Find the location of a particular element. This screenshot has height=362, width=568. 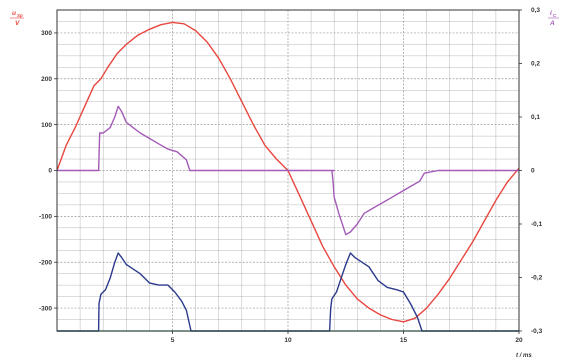

y-right-tick-label: 0,1 is located at coordinates (535, 117).